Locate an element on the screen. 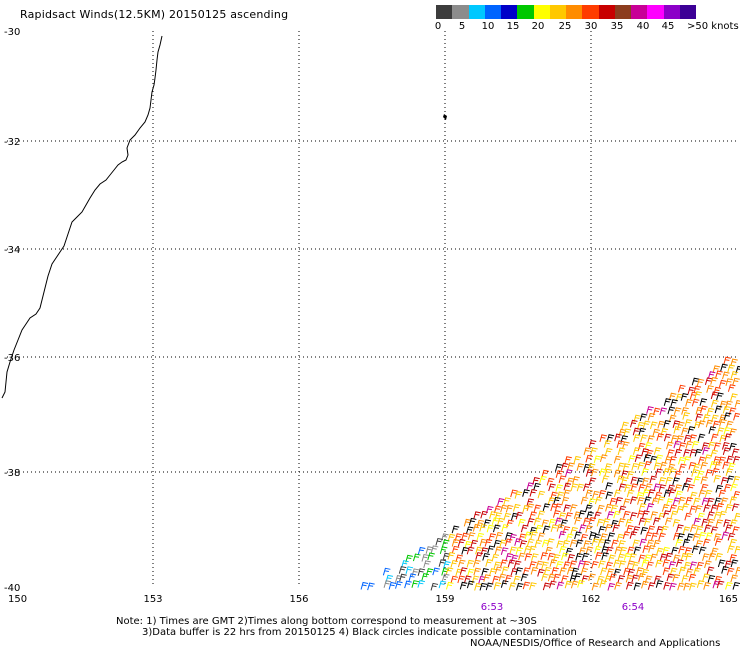  lon-label: 153 is located at coordinates (152, 599).